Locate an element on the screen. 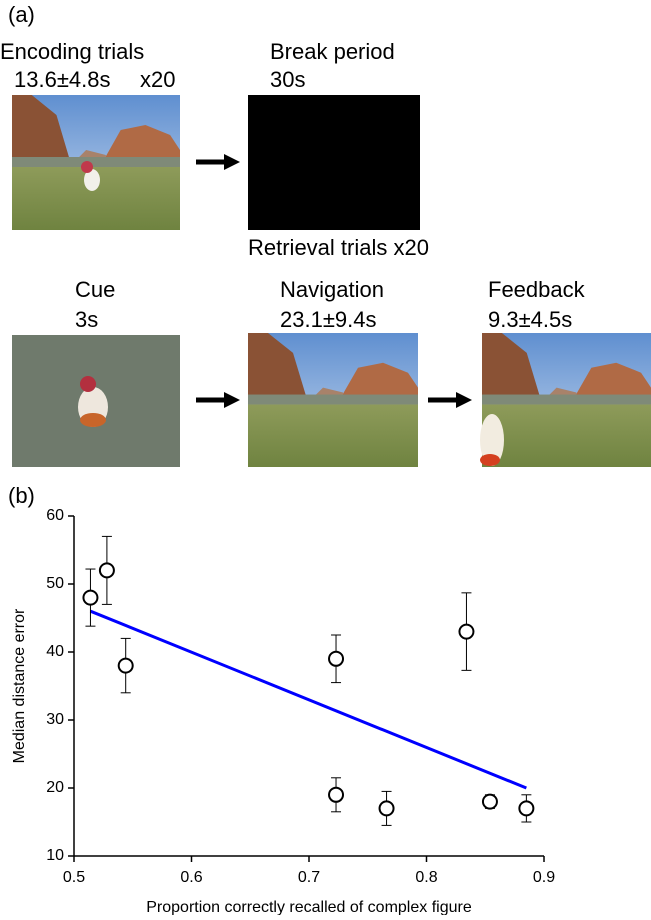 This screenshot has height=920, width=651. step-title: Feedback is located at coordinates (537, 289).